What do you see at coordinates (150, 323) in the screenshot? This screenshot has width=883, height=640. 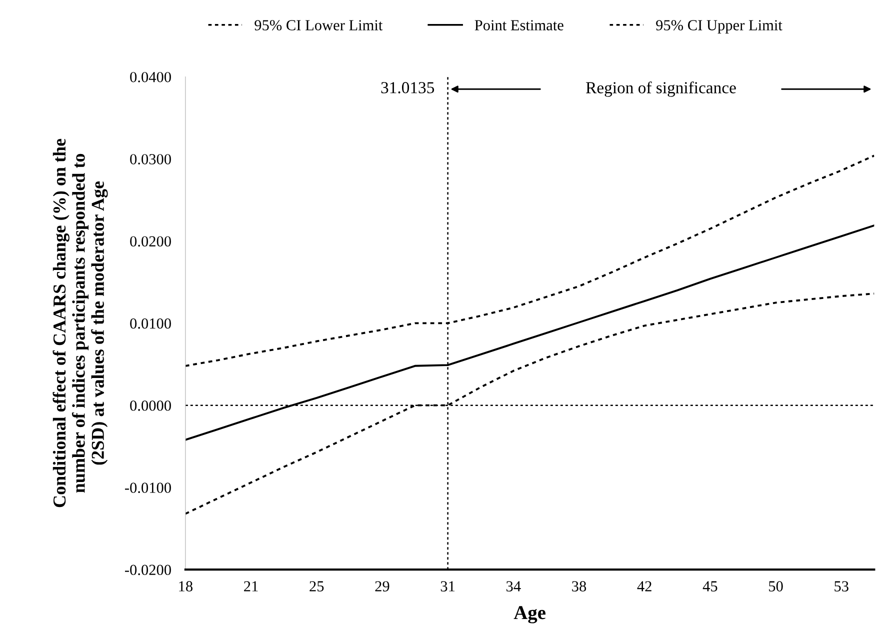 I see `y-tick-label: 0.0100` at bounding box center [150, 323].